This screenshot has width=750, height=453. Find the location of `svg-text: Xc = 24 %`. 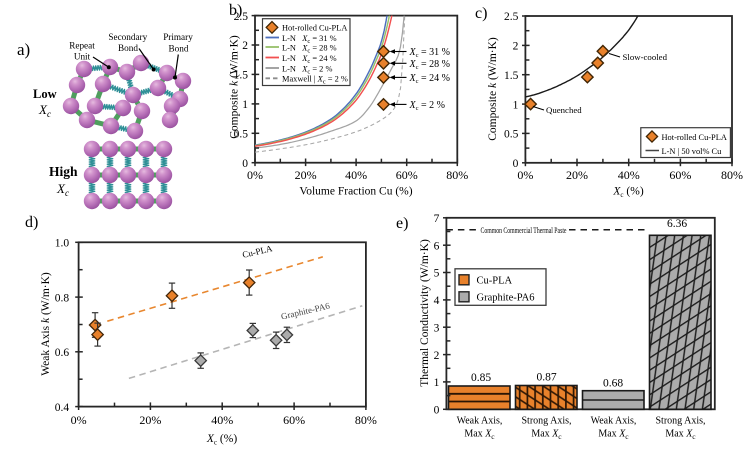

svg-text: Xc = 24 % is located at coordinates (429, 79).